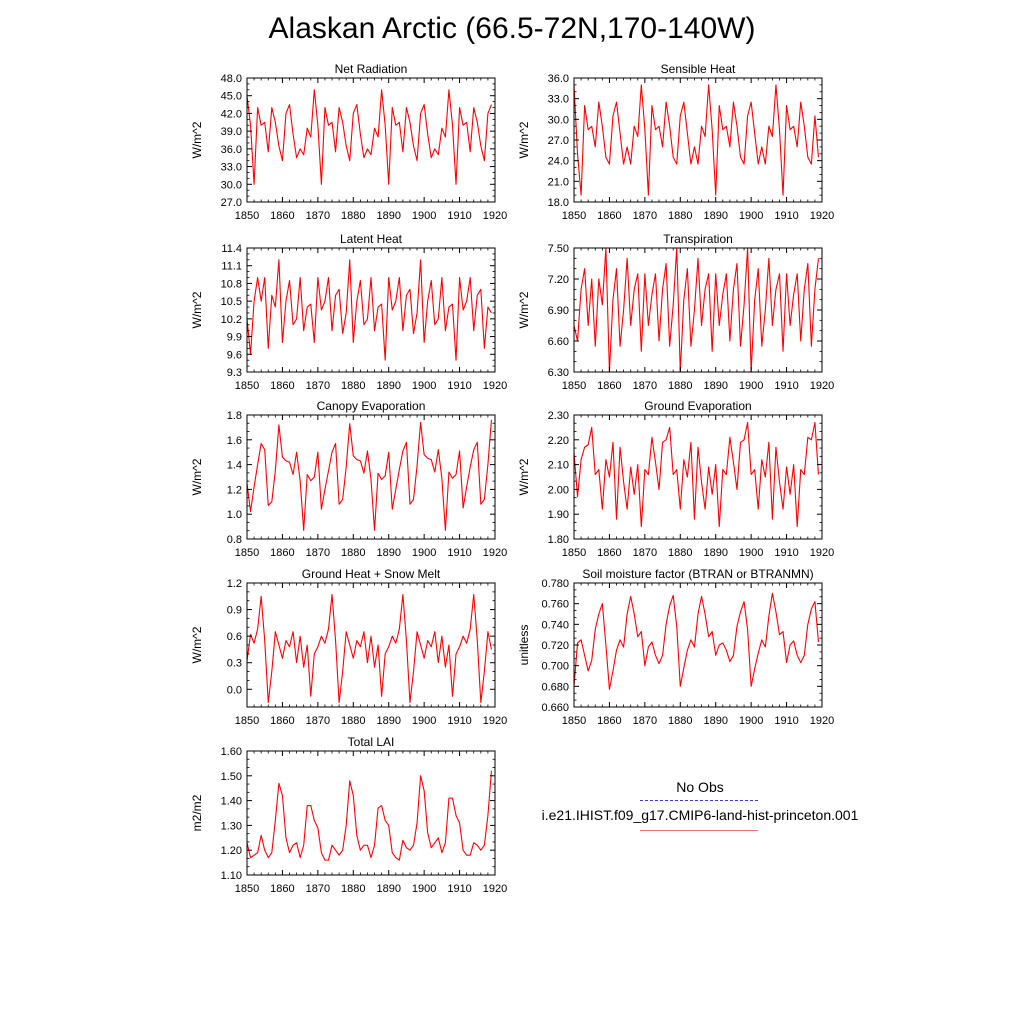  Describe the element at coordinates (555, 625) in the screenshot. I see `y-tick-label: 0.740` at that location.